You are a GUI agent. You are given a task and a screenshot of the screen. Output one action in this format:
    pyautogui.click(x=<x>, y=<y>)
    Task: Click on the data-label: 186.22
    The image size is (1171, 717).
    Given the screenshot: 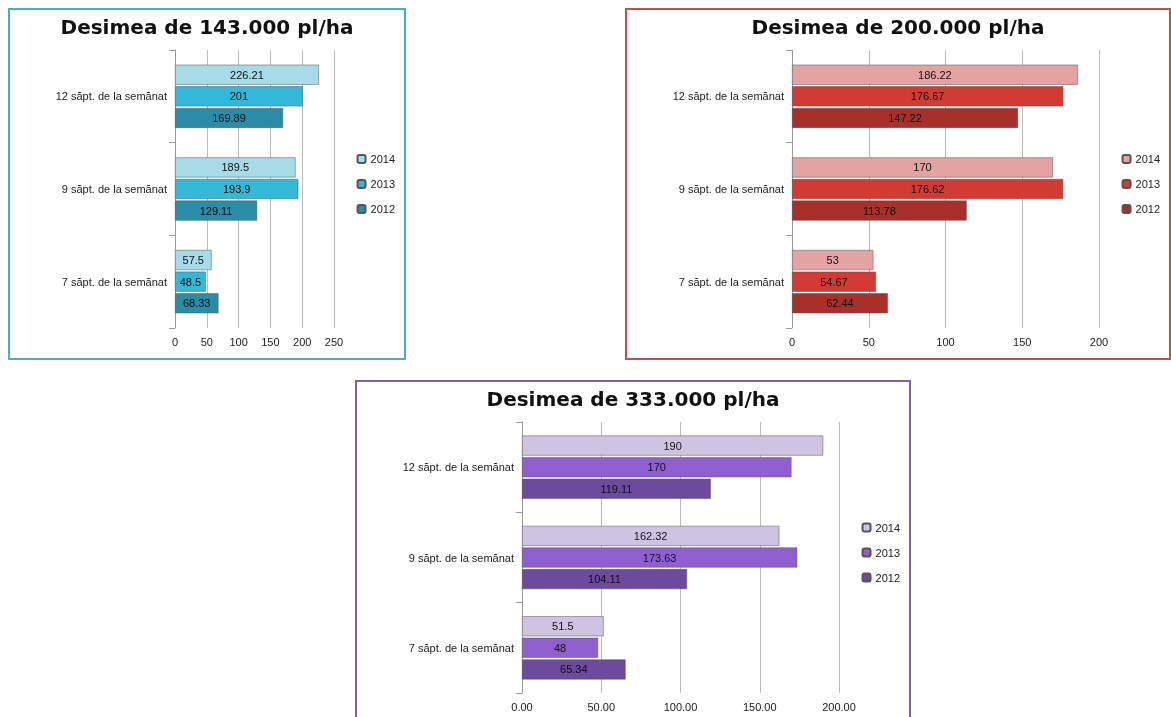 What is the action you would take?
    pyautogui.click(x=935, y=74)
    